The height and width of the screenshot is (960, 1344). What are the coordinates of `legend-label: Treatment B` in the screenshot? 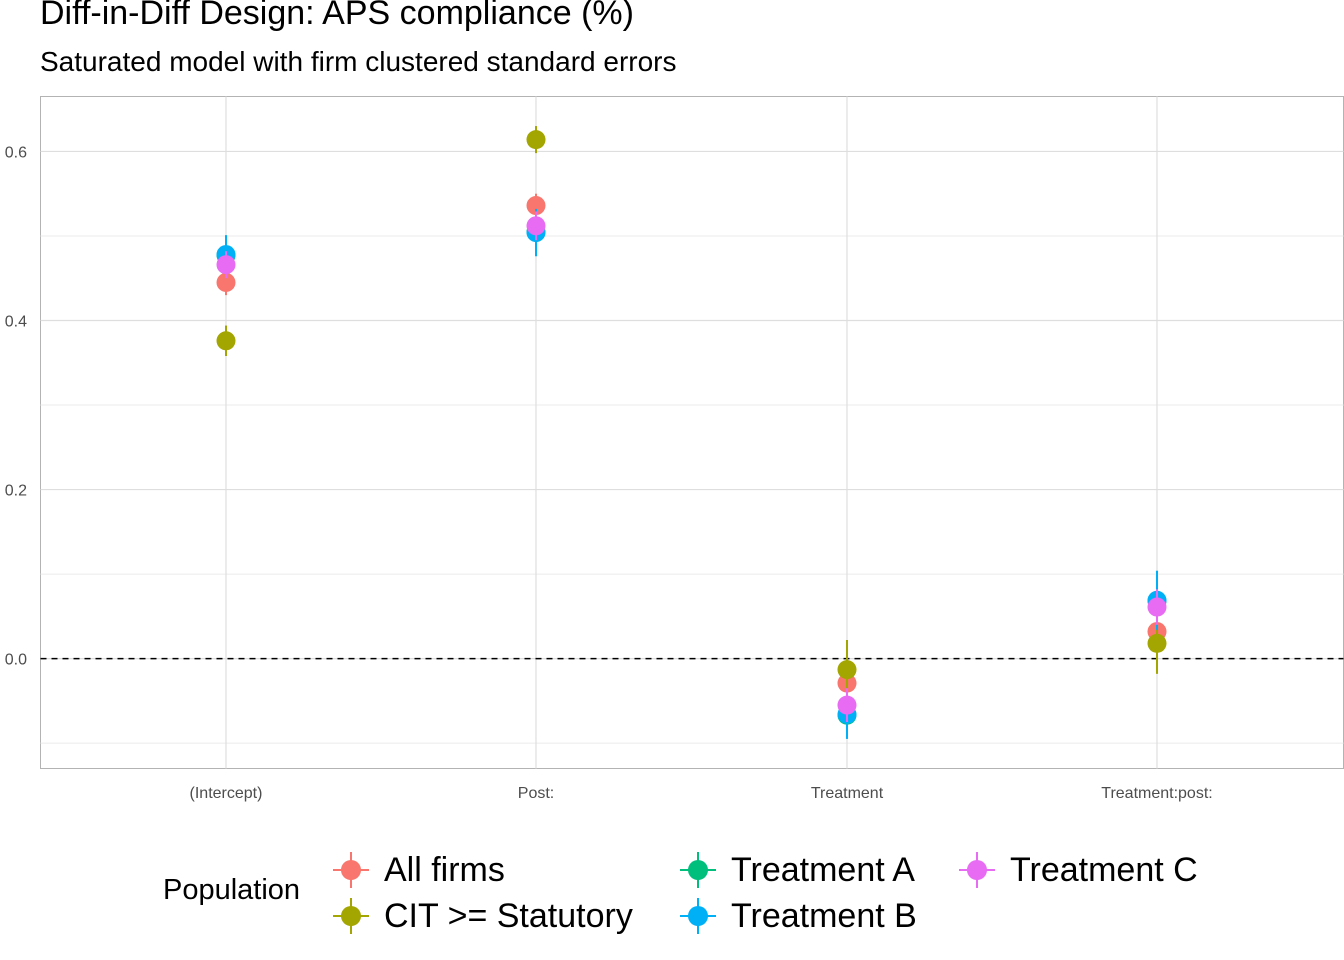 It's located at (824, 915).